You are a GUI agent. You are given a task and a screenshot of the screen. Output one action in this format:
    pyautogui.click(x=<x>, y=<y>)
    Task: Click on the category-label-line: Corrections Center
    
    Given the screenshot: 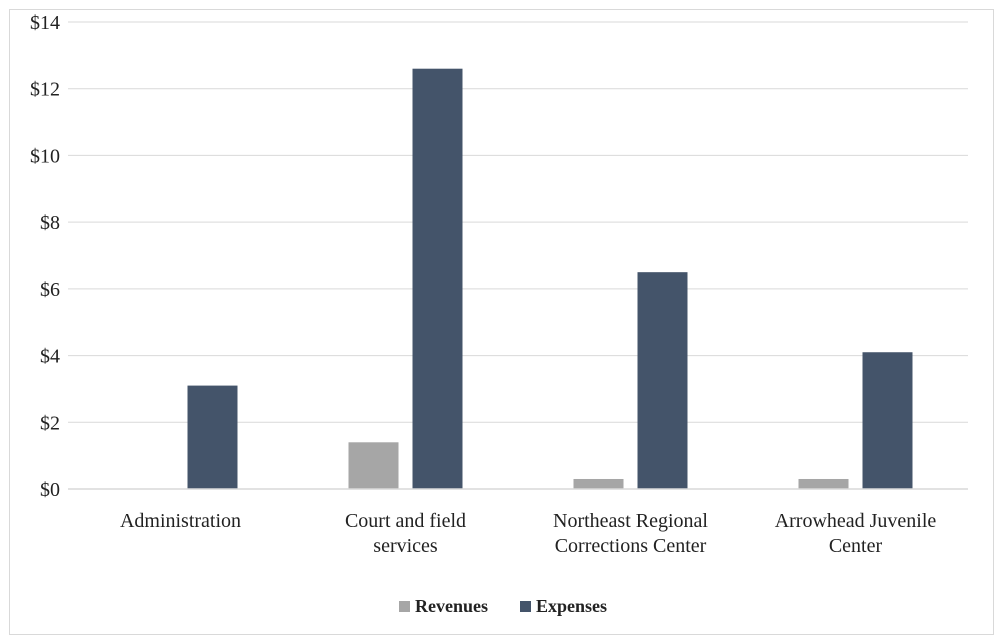 What is the action you would take?
    pyautogui.click(x=631, y=546)
    